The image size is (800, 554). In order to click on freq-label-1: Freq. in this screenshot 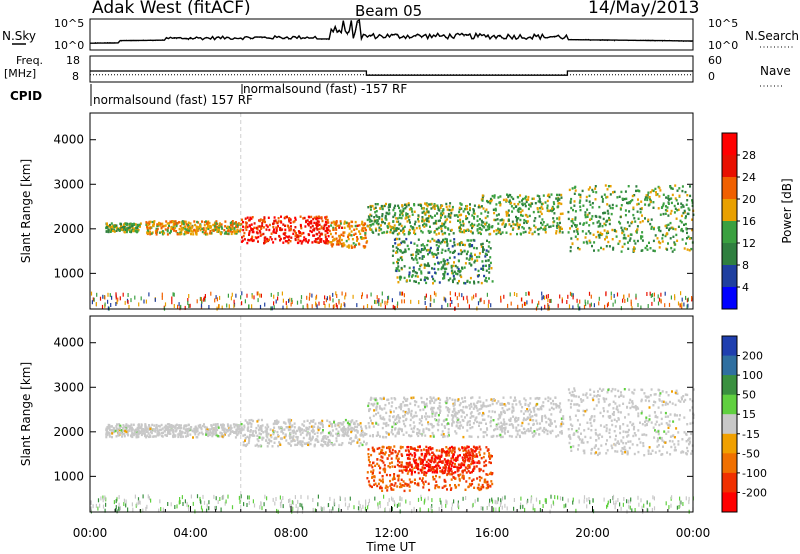, I will do `click(29, 60)`.